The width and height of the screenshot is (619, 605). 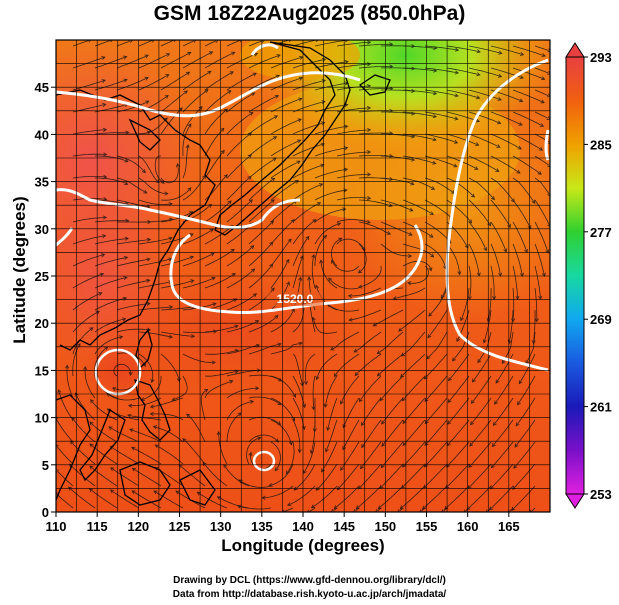 What do you see at coordinates (427, 526) in the screenshot?
I see `x-tick-label: 155` at bounding box center [427, 526].